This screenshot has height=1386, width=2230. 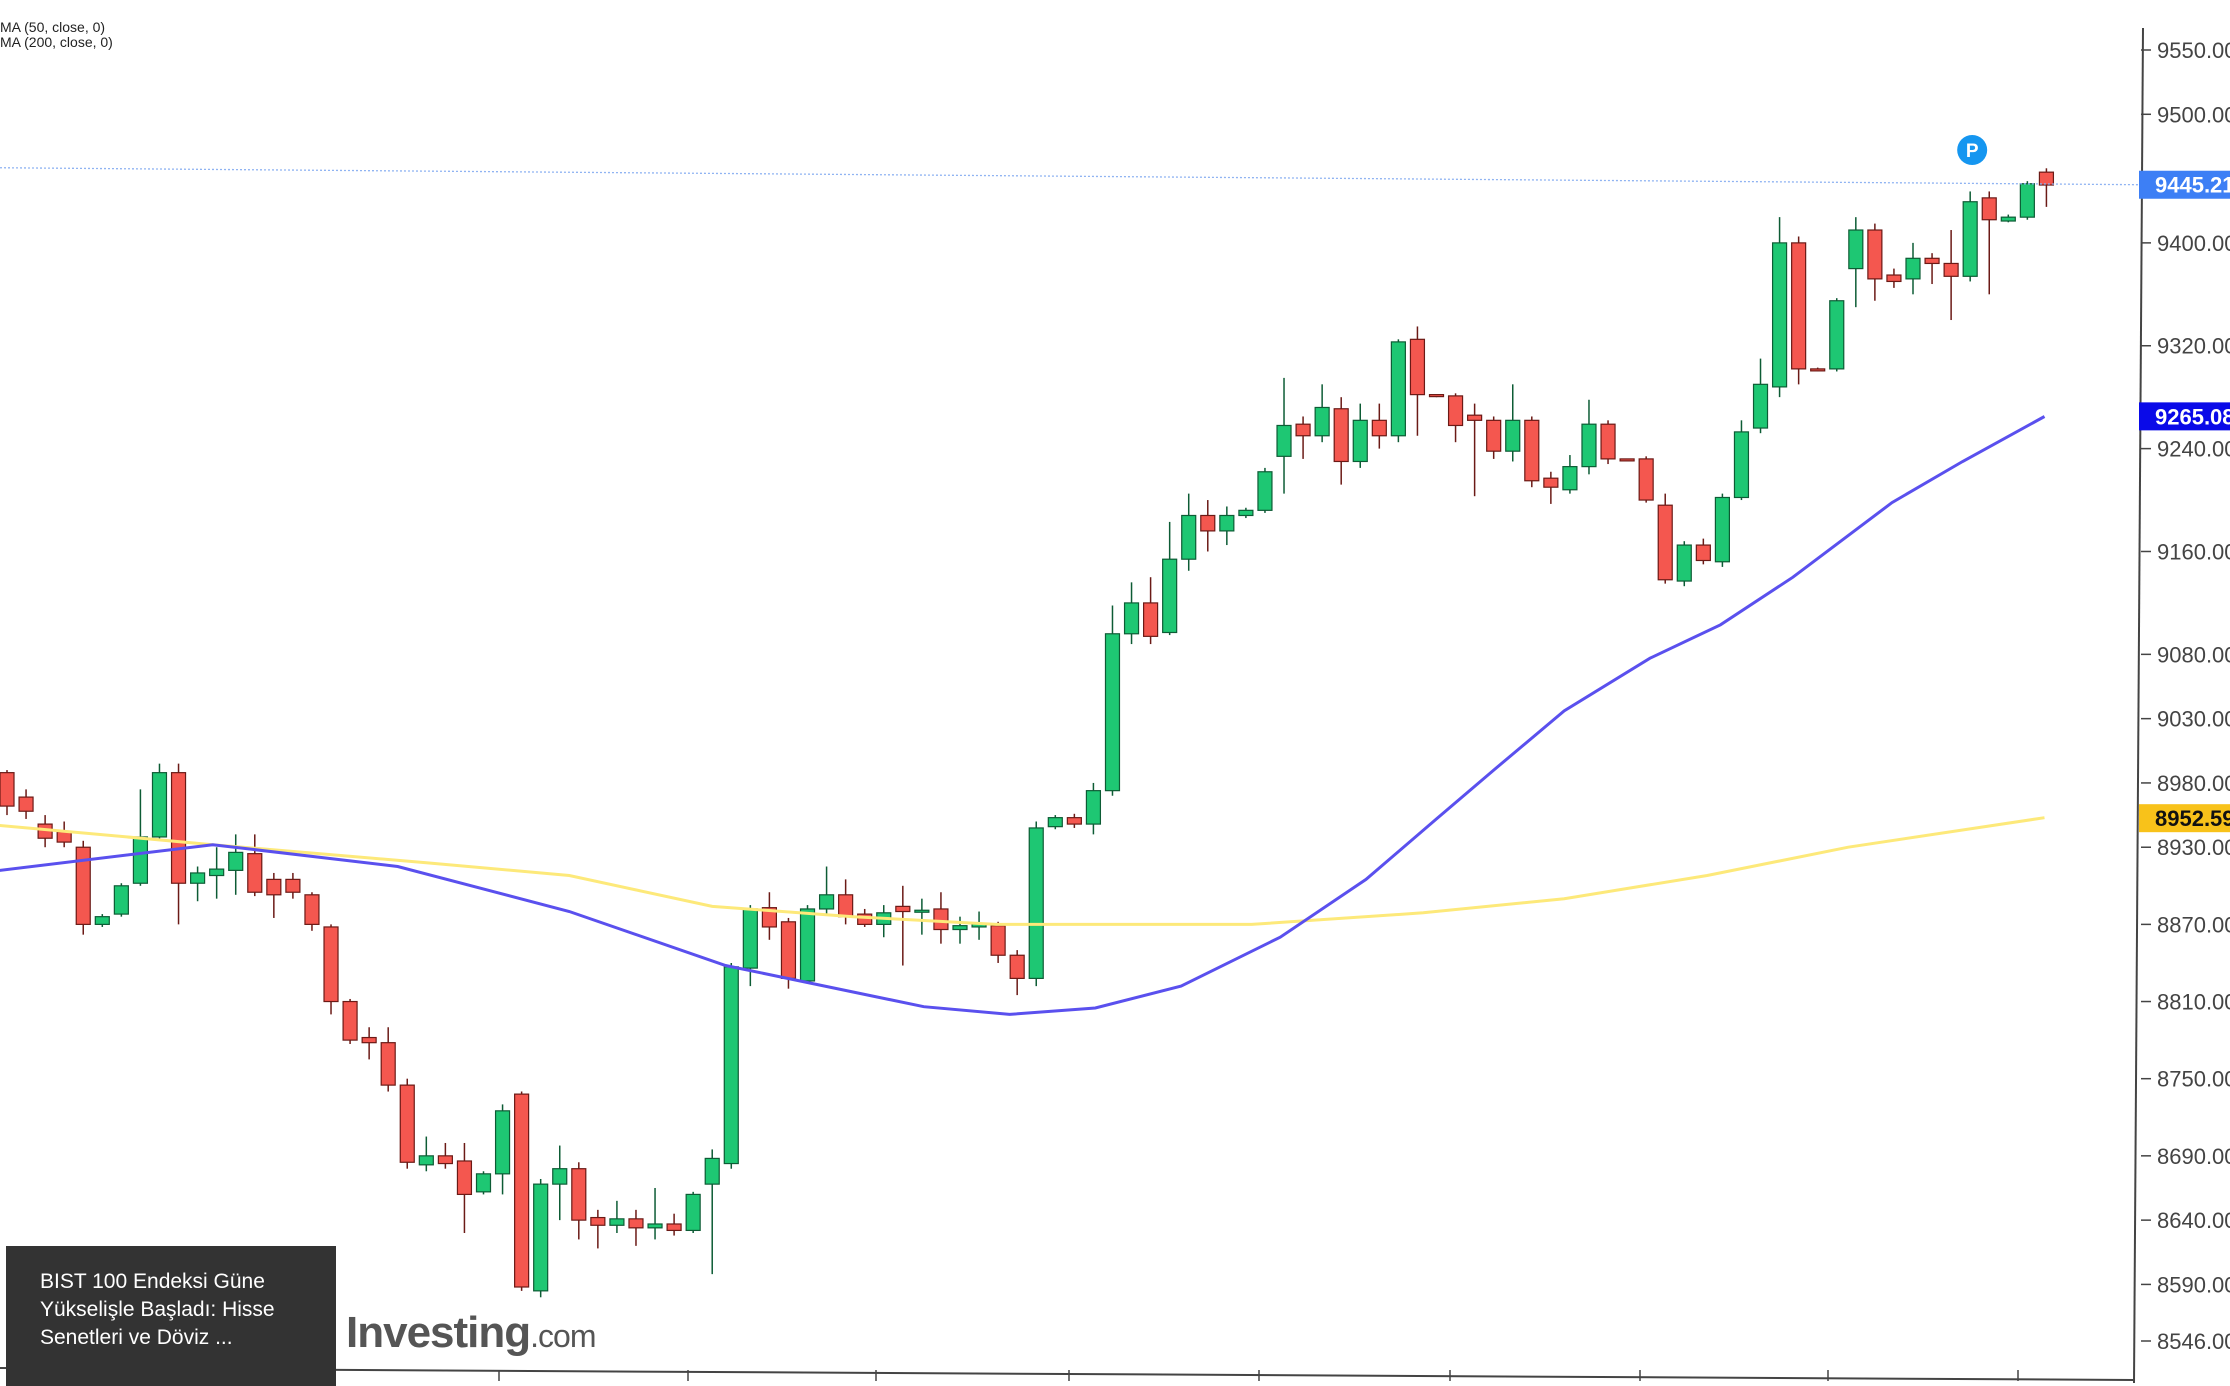 I want to click on watermark-suffix: .com, so click(x=563, y=1336).